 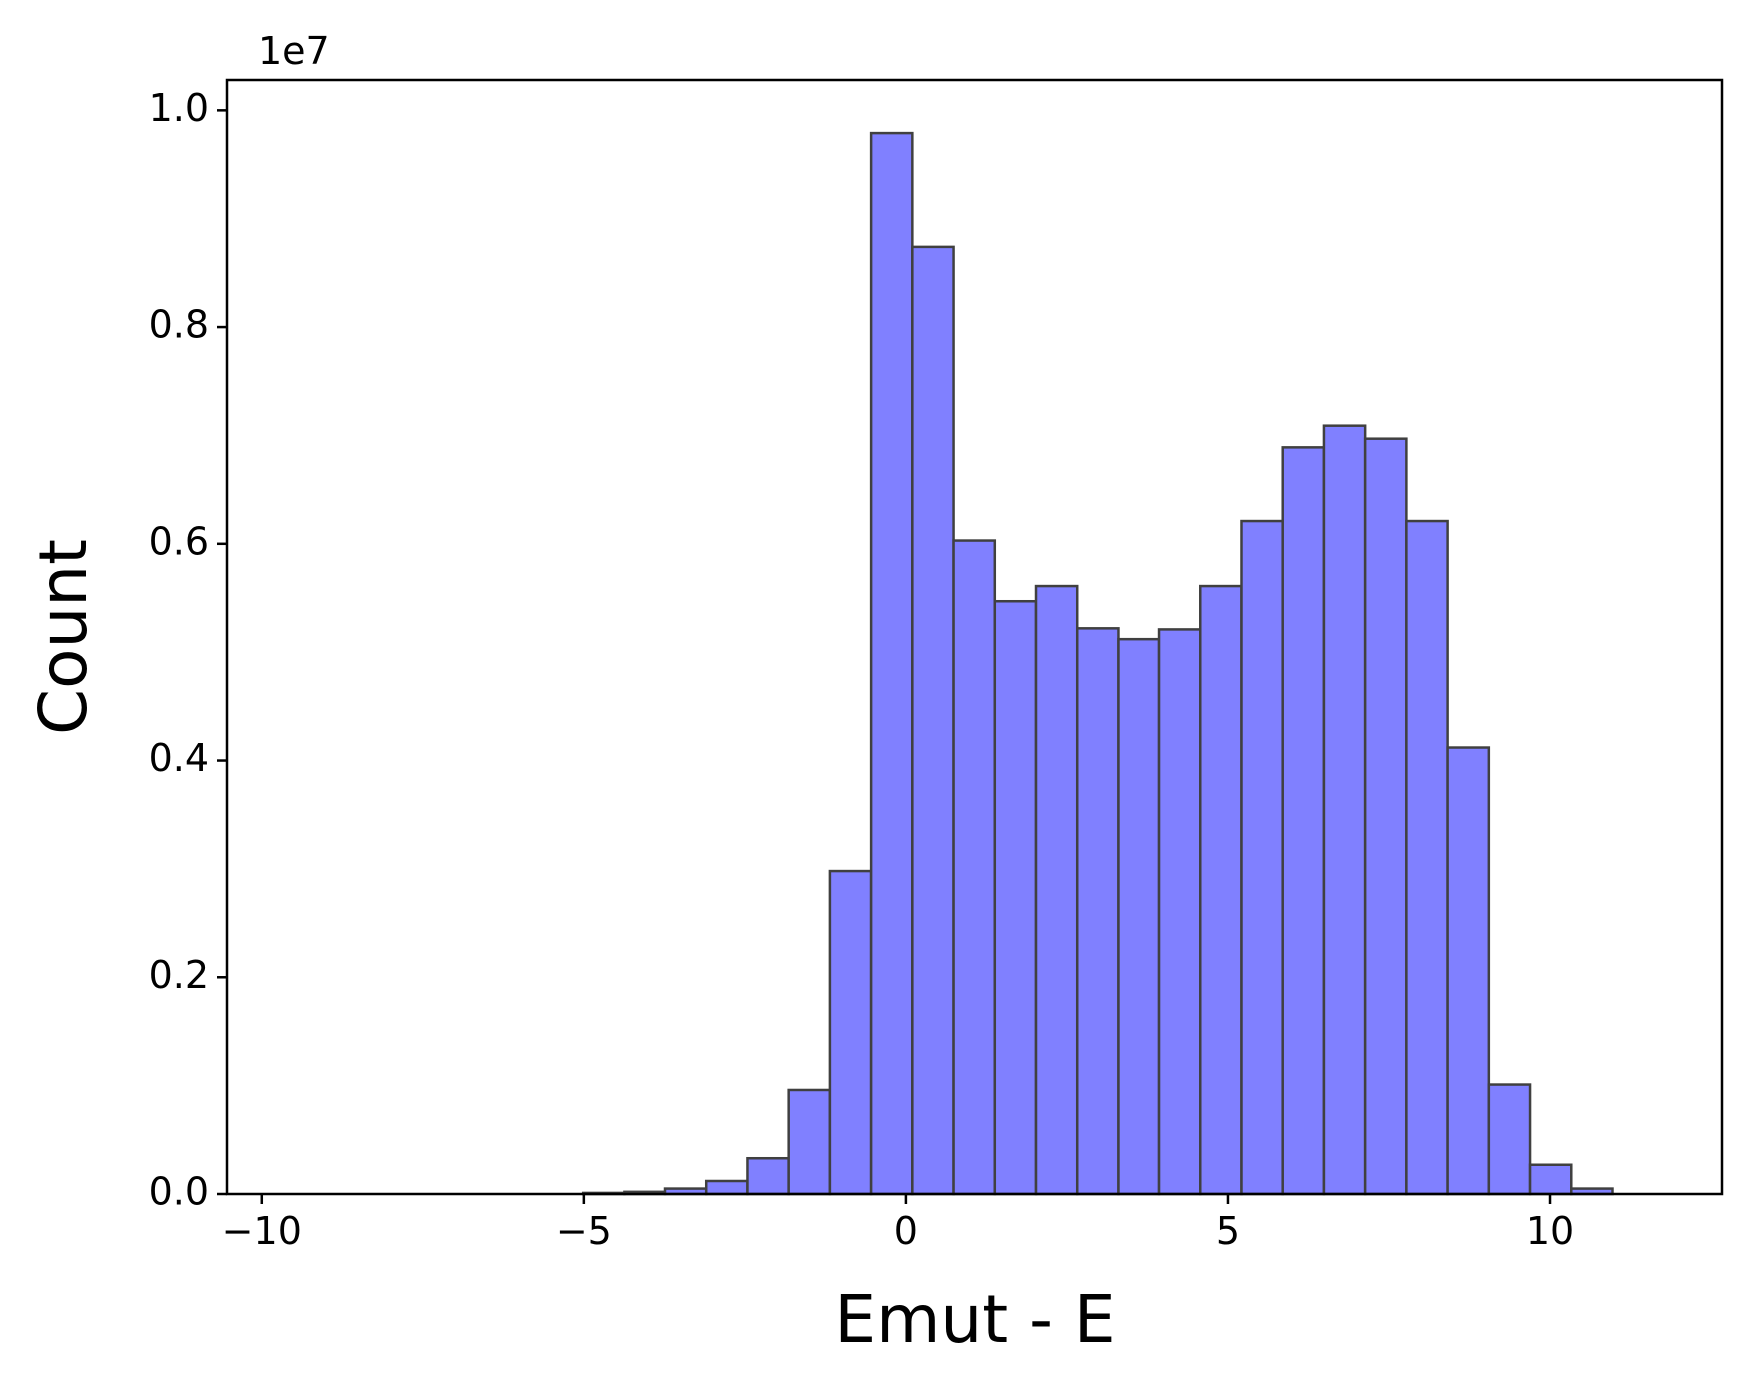 What do you see at coordinates (179, 1192) in the screenshot?
I see `y-tick-label: 0.0` at bounding box center [179, 1192].